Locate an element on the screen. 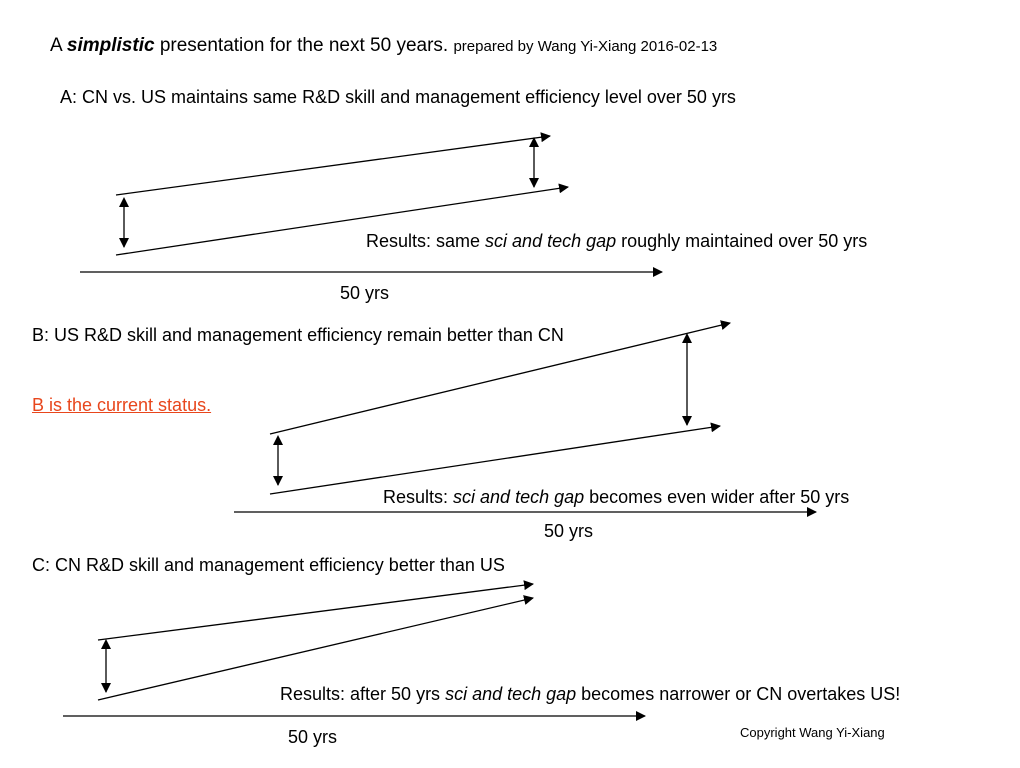 Image resolution: width=1020 pixels, height=768 pixels. scenario-a-result-suffix: roughly maintained over 50 yrs is located at coordinates (742, 241).